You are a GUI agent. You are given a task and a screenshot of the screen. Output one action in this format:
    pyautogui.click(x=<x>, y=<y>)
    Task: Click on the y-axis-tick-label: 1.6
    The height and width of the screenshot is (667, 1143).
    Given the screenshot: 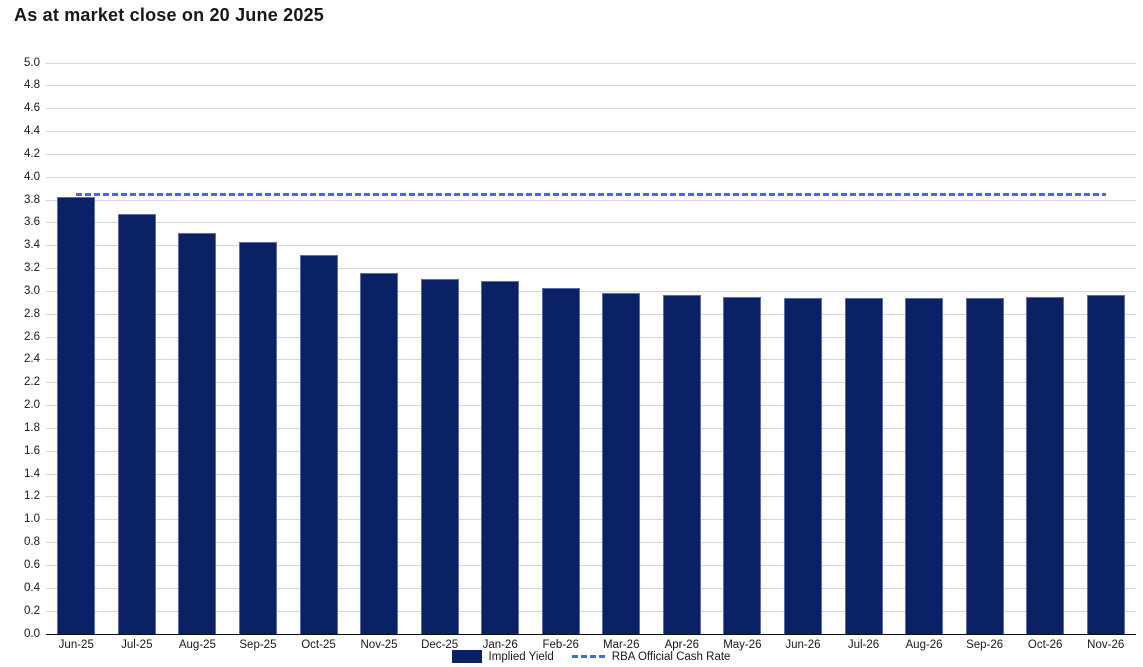 What is the action you would take?
    pyautogui.click(x=32, y=450)
    